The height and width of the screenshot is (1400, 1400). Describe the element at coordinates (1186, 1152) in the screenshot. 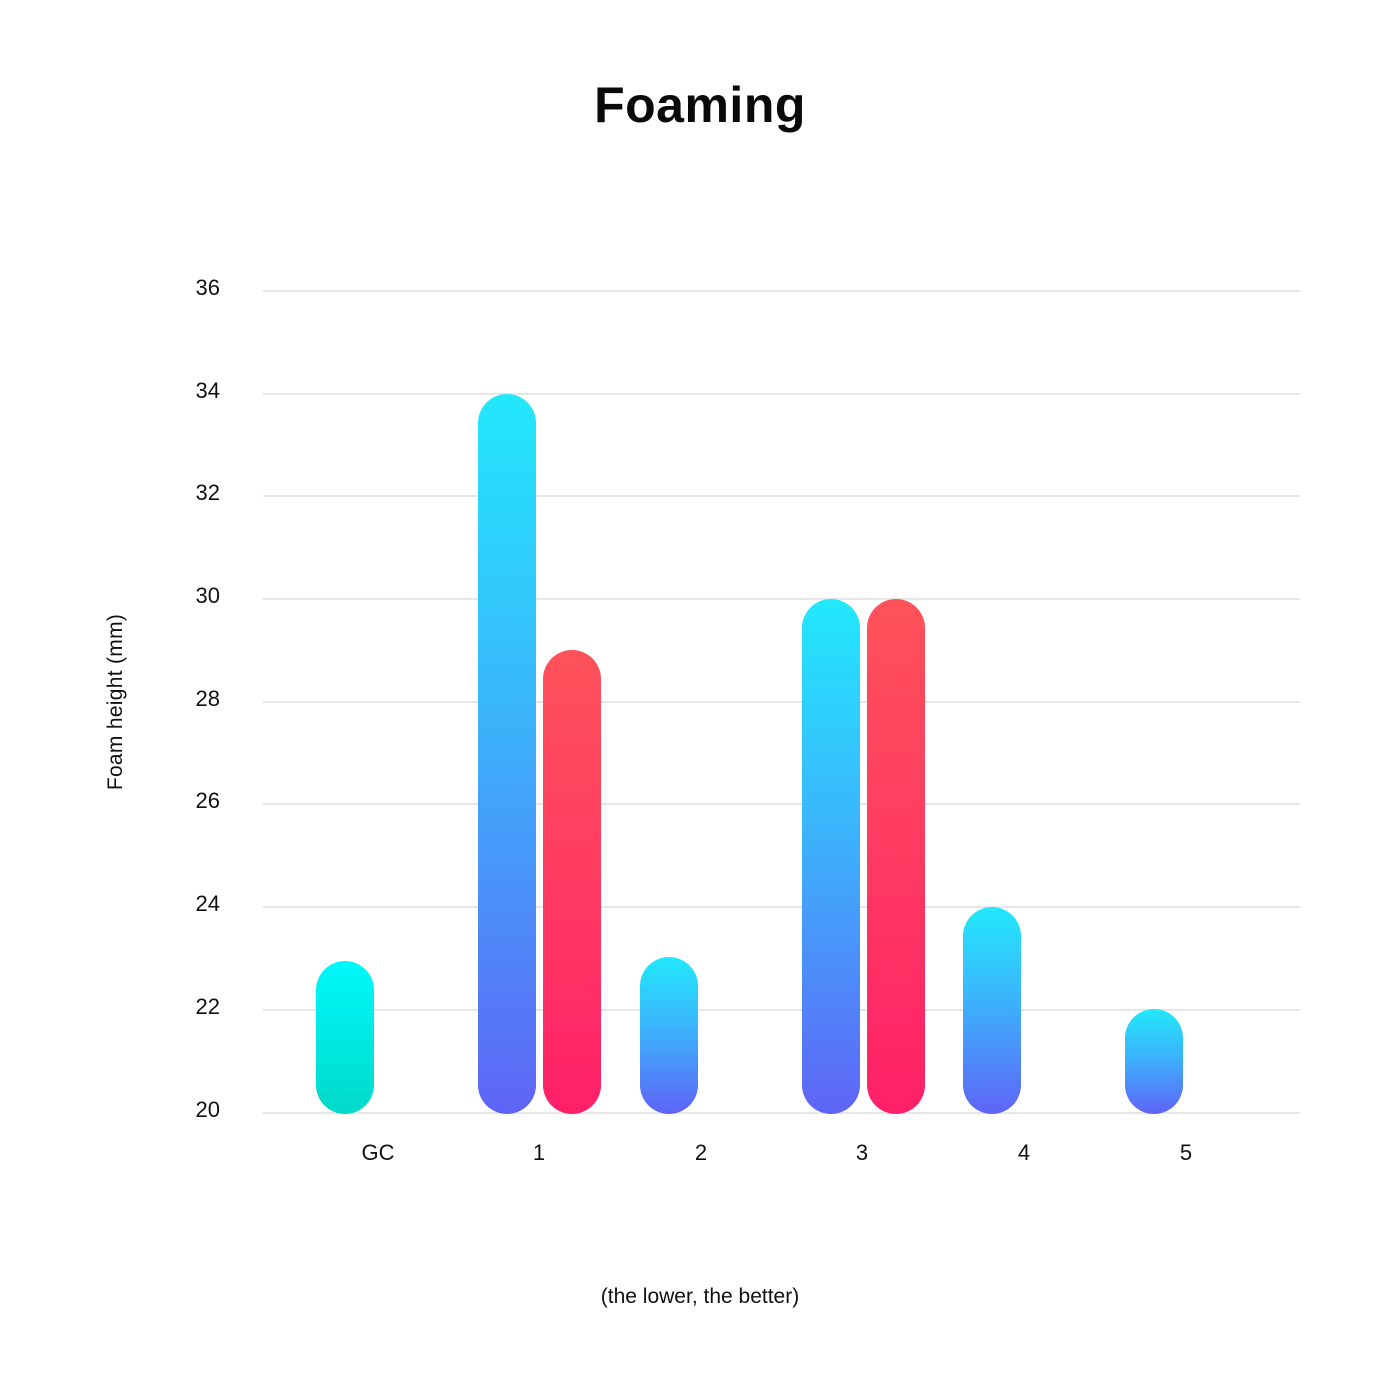

I see `x-tick-5: 5` at that location.